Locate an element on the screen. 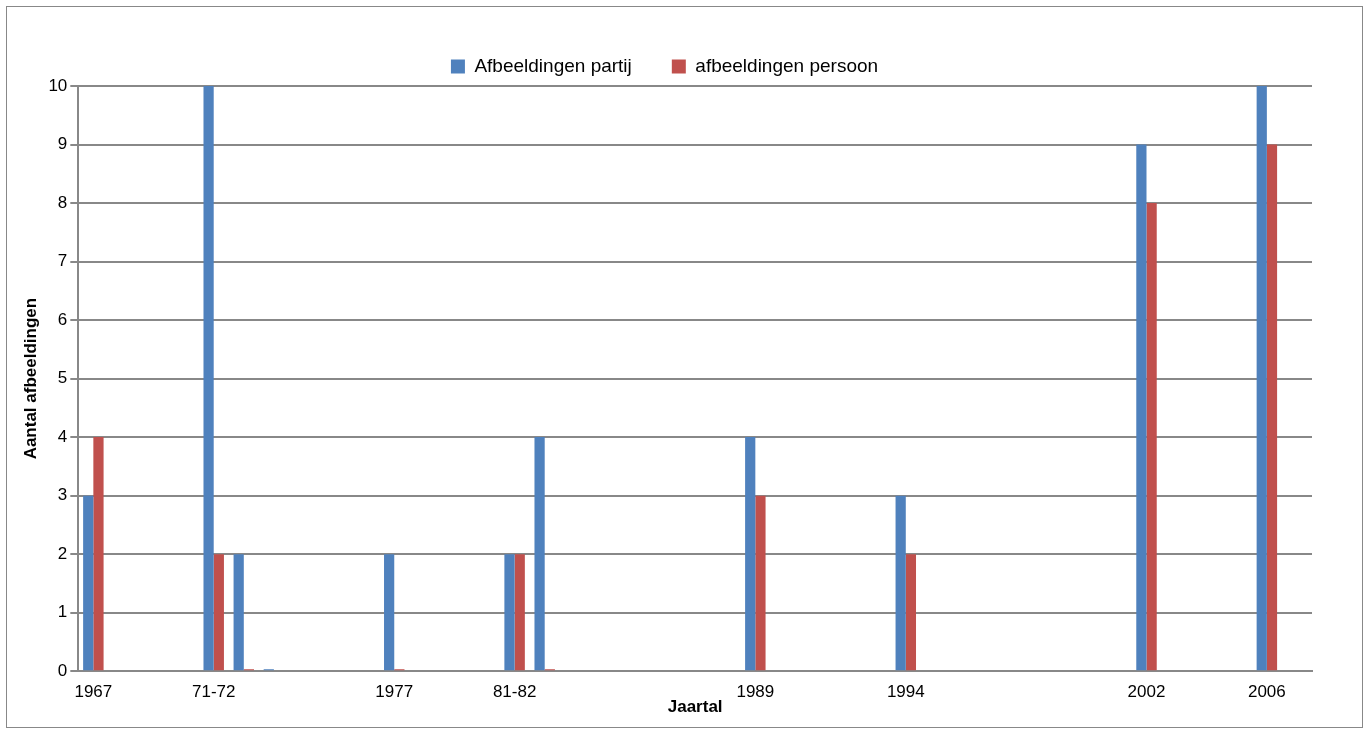  x-tick-label: 2002 is located at coordinates (1146, 692).